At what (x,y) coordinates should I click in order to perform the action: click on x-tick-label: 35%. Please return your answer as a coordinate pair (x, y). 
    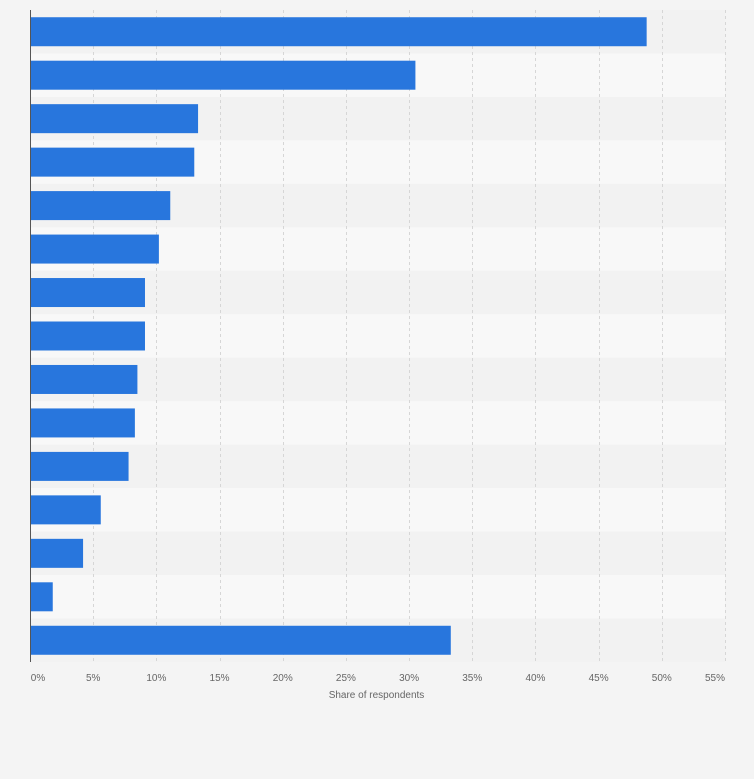
    Looking at the image, I should click on (472, 678).